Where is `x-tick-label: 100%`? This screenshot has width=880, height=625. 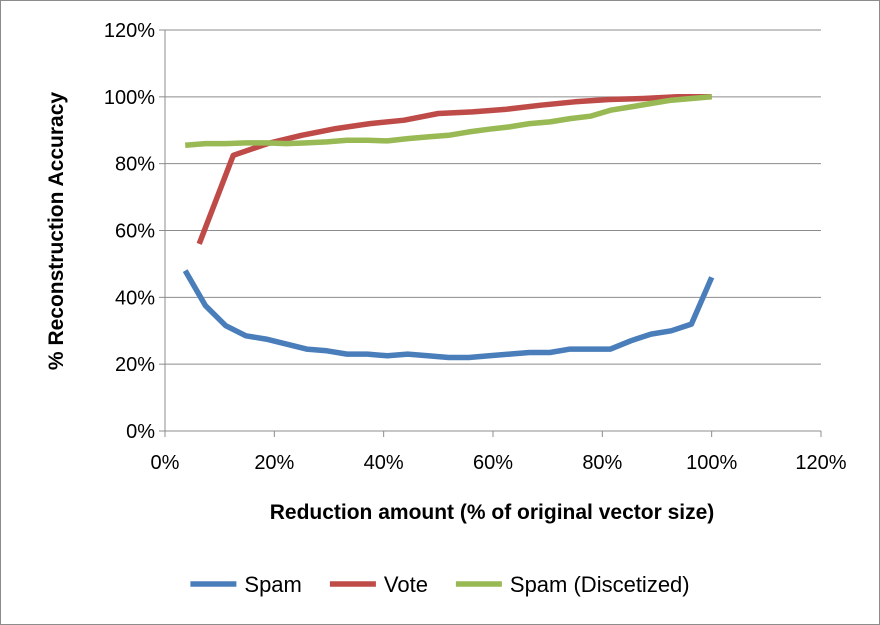
x-tick-label: 100% is located at coordinates (711, 463).